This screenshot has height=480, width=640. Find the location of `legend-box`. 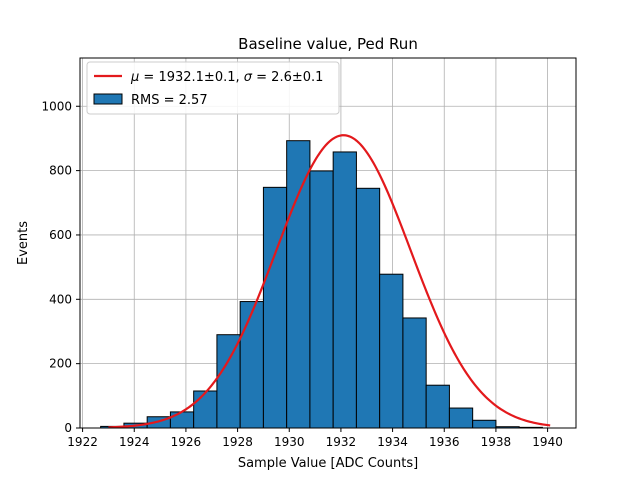

legend-box is located at coordinates (213, 88).